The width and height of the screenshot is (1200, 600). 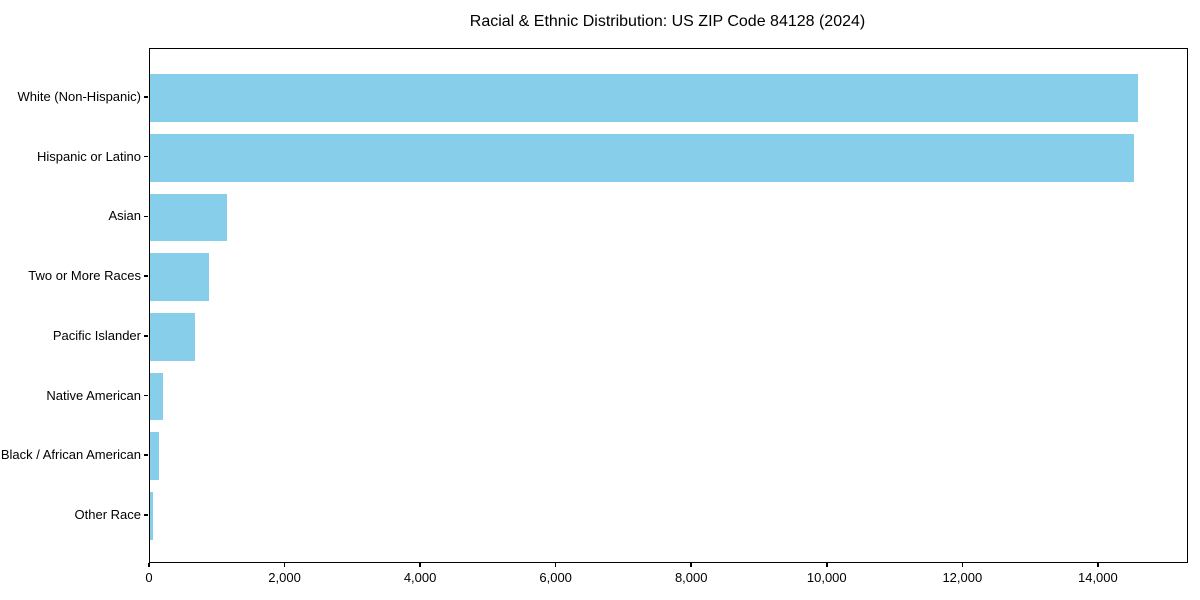 I want to click on xtick-label-4000: 4,000, so click(x=420, y=577).